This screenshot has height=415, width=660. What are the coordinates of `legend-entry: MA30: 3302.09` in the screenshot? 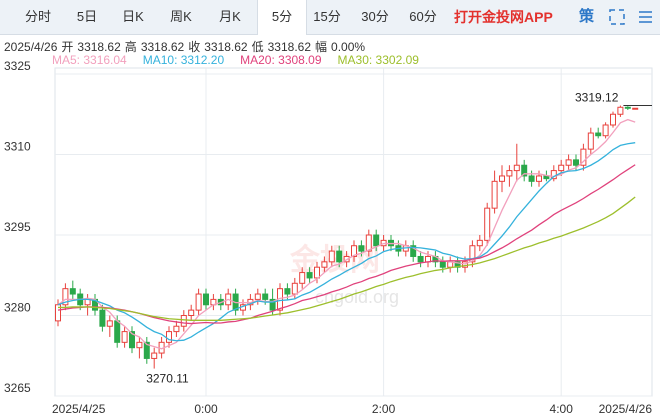 It's located at (378, 60).